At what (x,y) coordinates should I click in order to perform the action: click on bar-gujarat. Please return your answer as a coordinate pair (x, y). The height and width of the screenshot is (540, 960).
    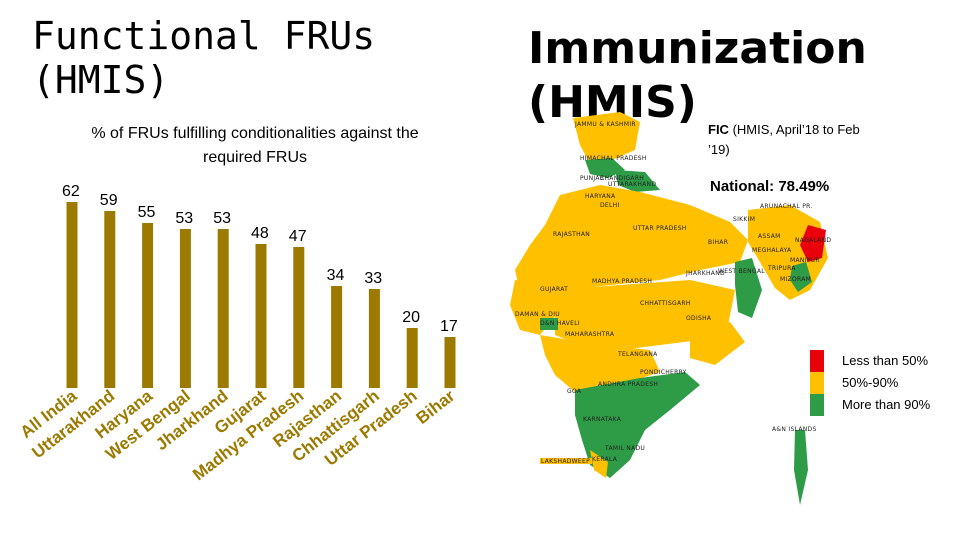
    Looking at the image, I should click on (261, 316).